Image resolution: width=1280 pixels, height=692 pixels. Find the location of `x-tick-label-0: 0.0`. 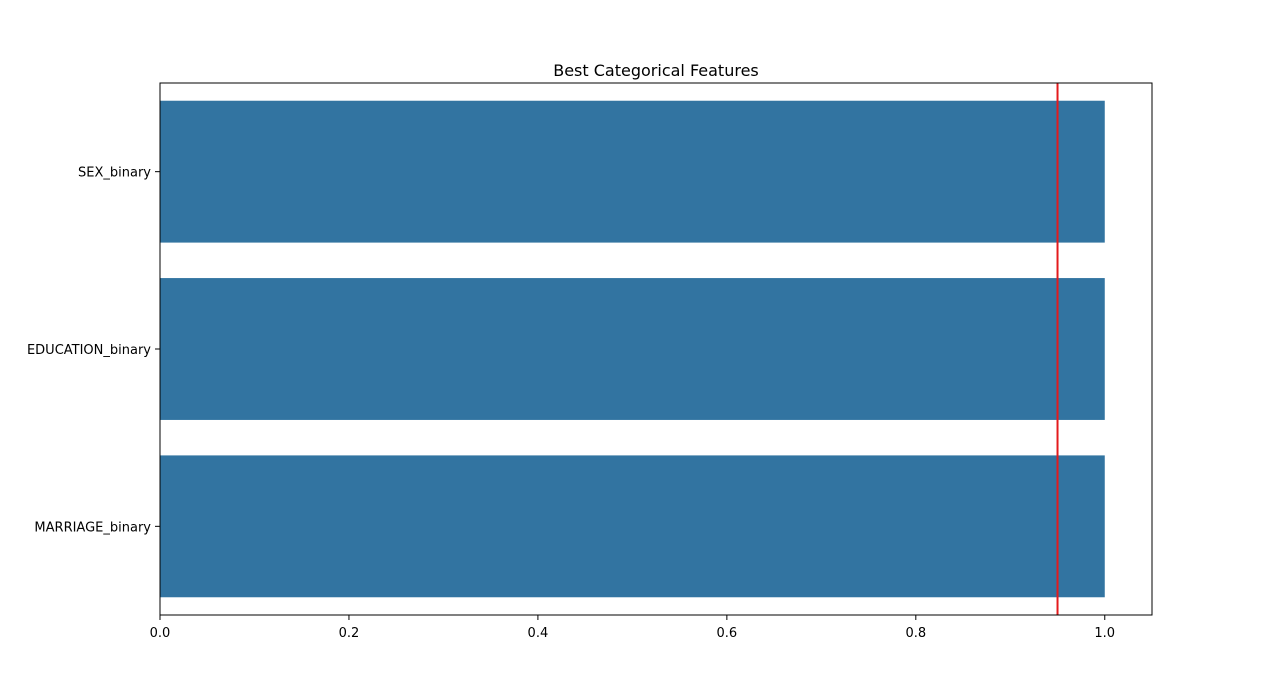

x-tick-label-0: 0.0 is located at coordinates (160, 633).